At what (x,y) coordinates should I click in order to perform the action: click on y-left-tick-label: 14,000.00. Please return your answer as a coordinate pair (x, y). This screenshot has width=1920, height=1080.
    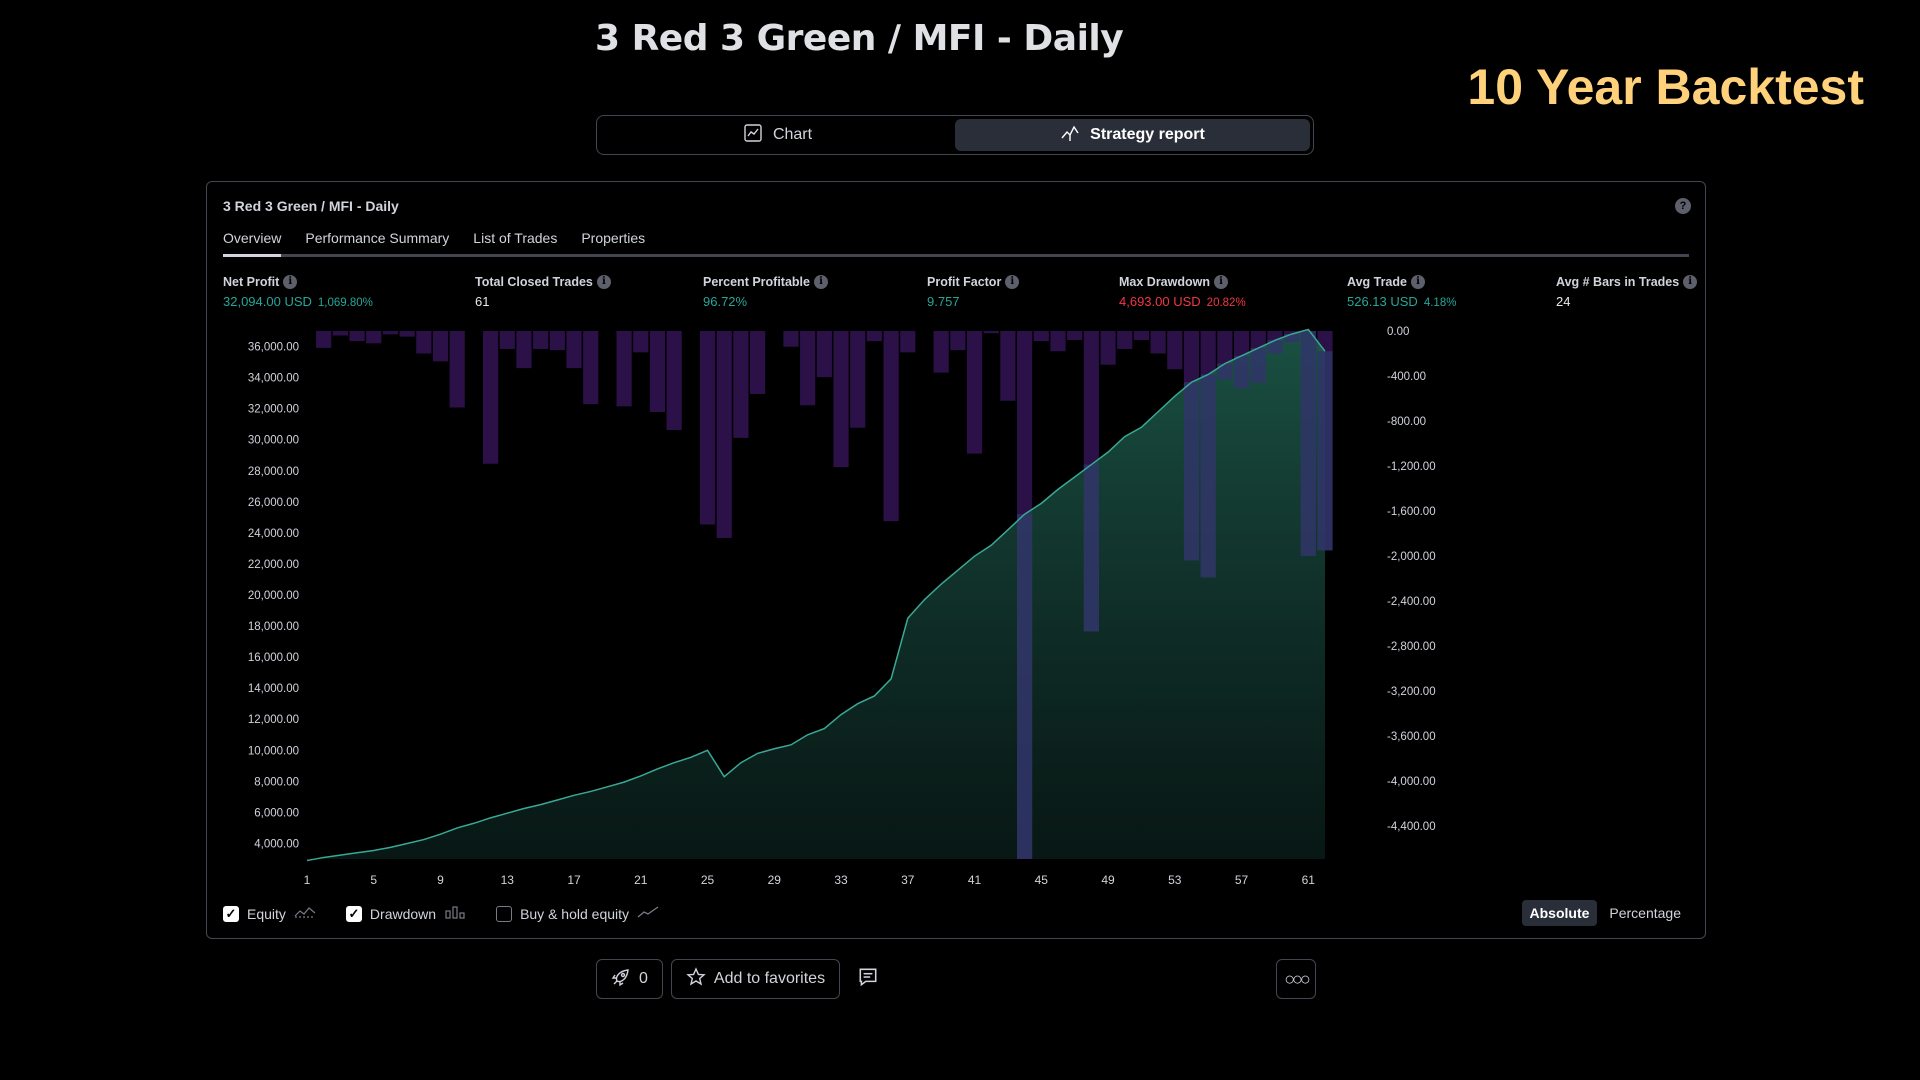
    Looking at the image, I should click on (273, 689).